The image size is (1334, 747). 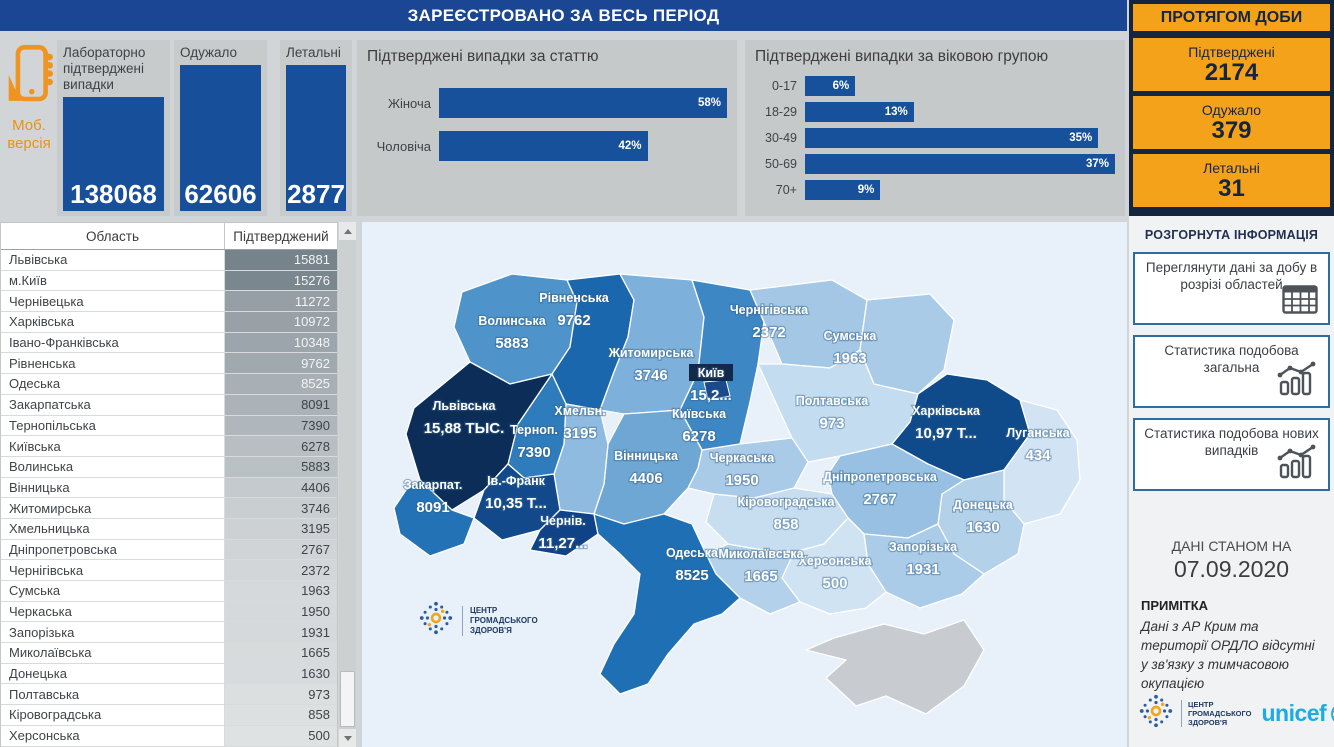 I want to click on table-row: Рівненська 9762, so click(x=169, y=364).